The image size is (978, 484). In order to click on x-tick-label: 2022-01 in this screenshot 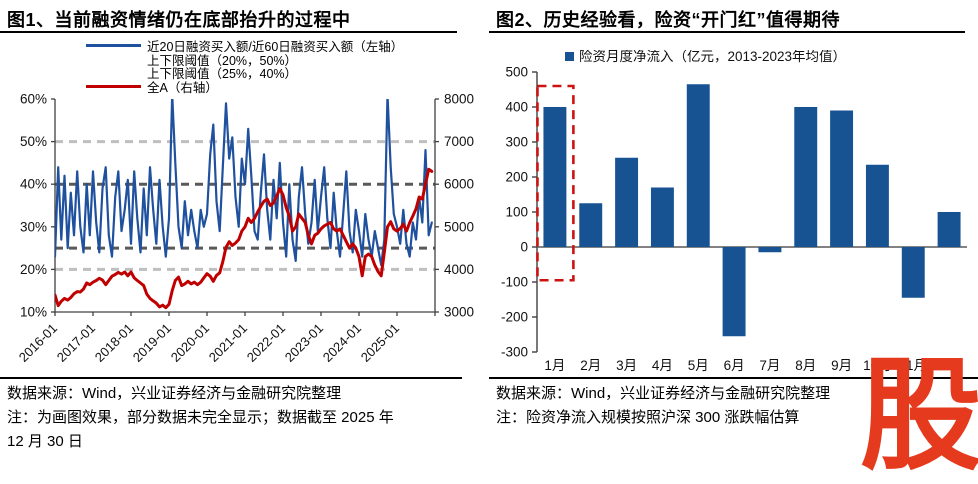, I will do `click(266, 343)`.